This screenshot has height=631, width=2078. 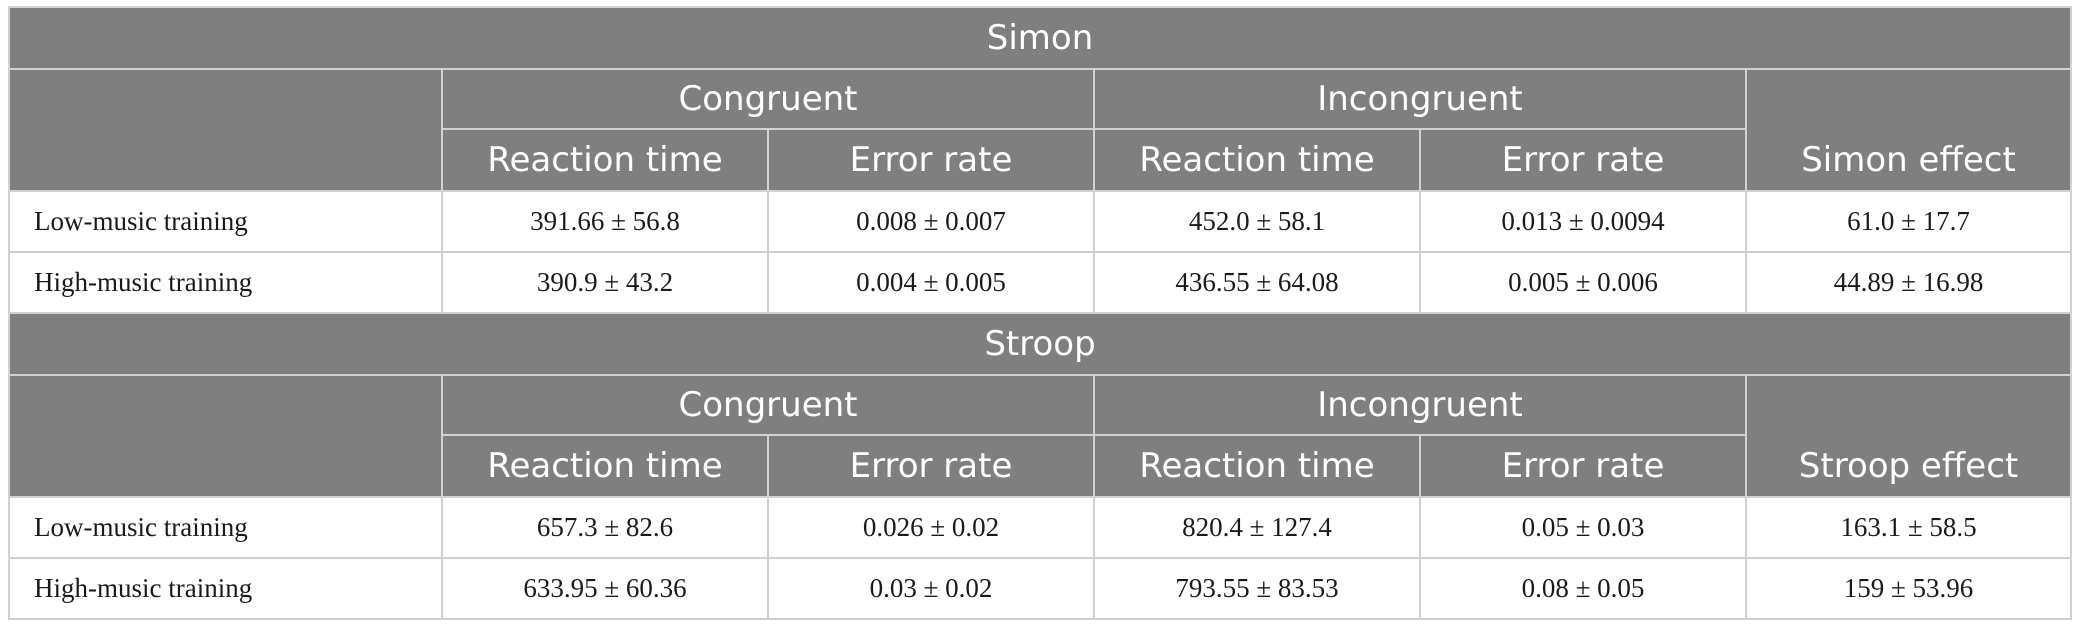 I want to click on simon-congruent-header: Congruent, so click(x=768, y=99).